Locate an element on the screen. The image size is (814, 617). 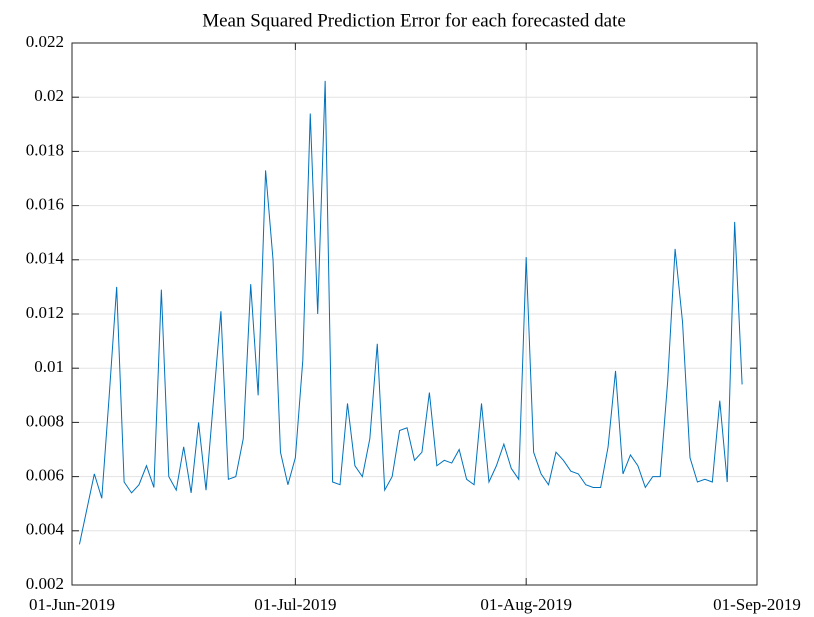
x-tick-label: 01-Jul-2019 is located at coordinates (295, 604).